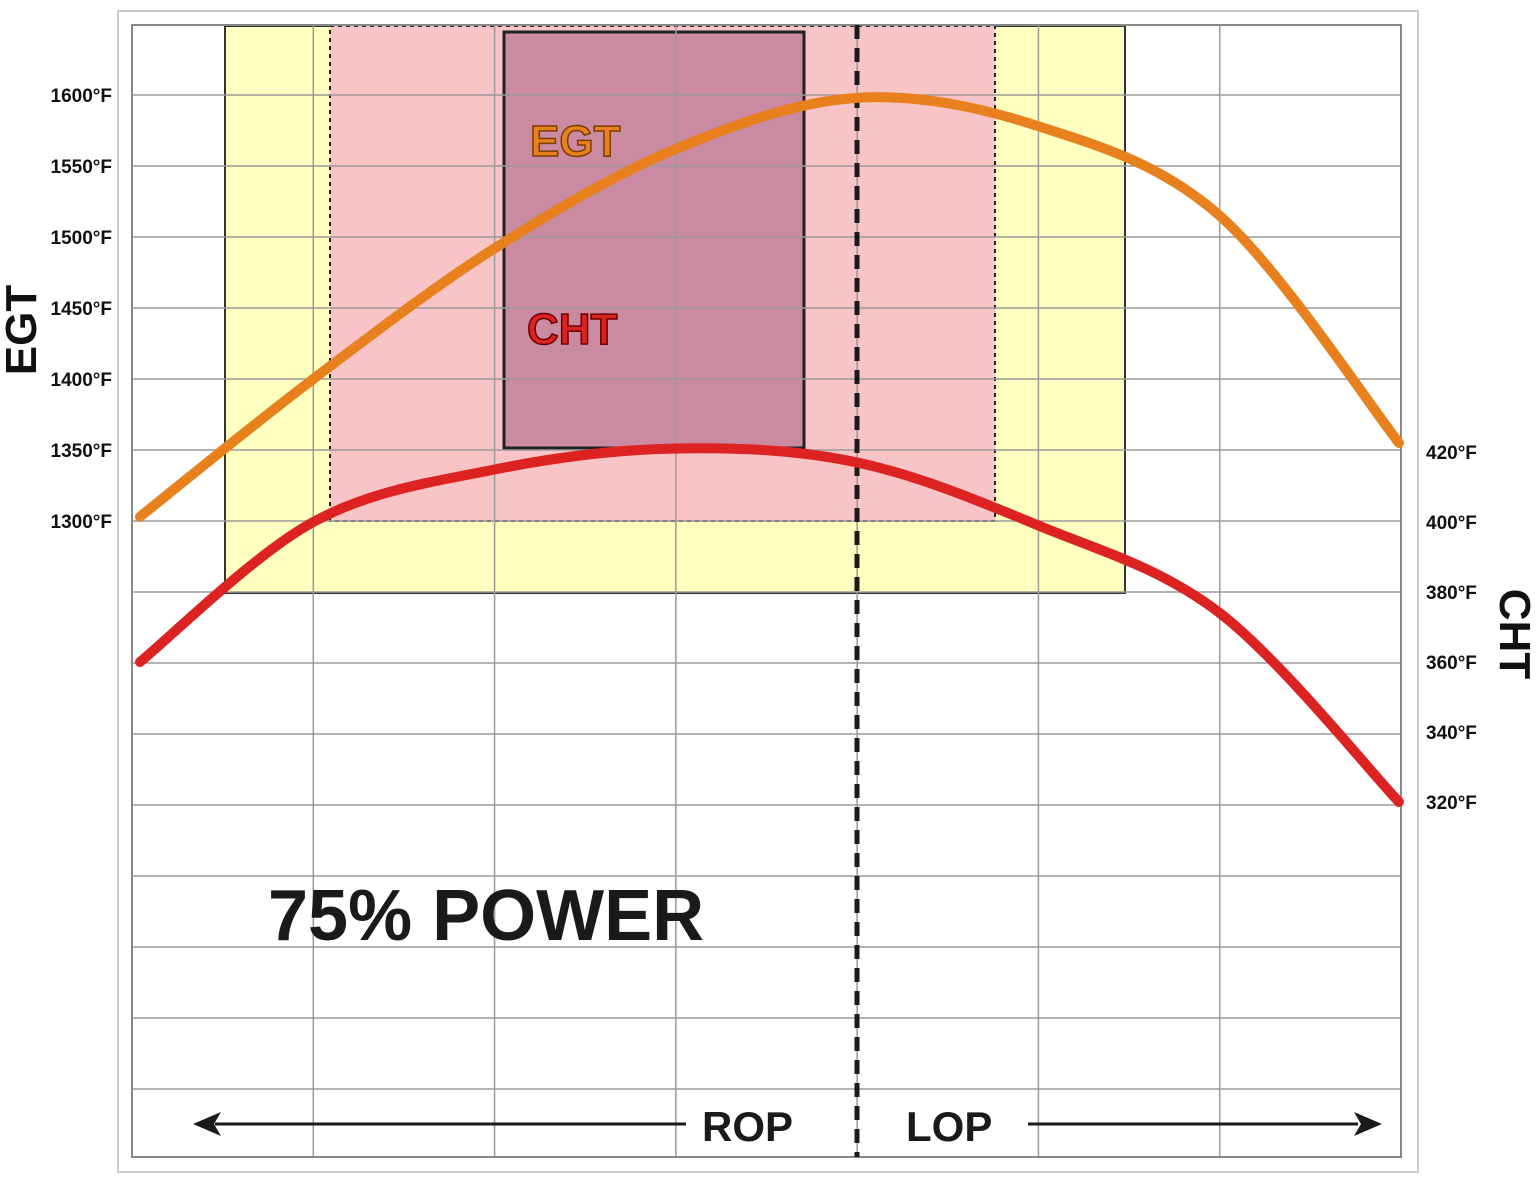 The width and height of the screenshot is (1536, 1184). Describe the element at coordinates (1451, 663) in the screenshot. I see `right-tick-label: 360°F` at that location.